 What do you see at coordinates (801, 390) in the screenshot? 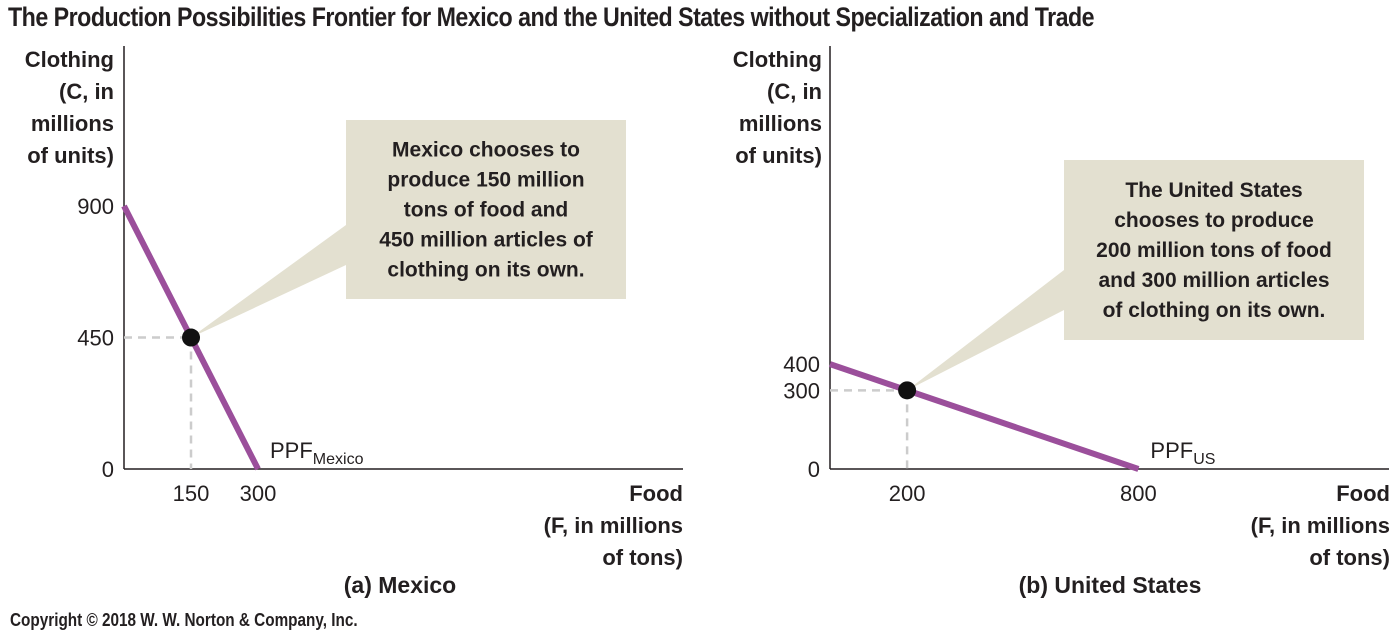
I see `y-tick-label: 300` at bounding box center [801, 390].